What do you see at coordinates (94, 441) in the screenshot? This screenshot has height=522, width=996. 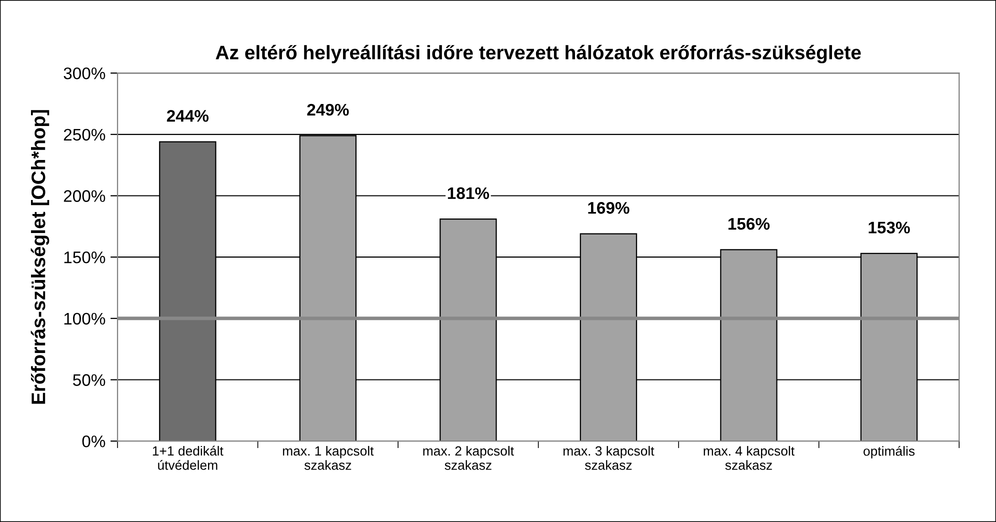 I see `y-tick-label: 0%` at bounding box center [94, 441].